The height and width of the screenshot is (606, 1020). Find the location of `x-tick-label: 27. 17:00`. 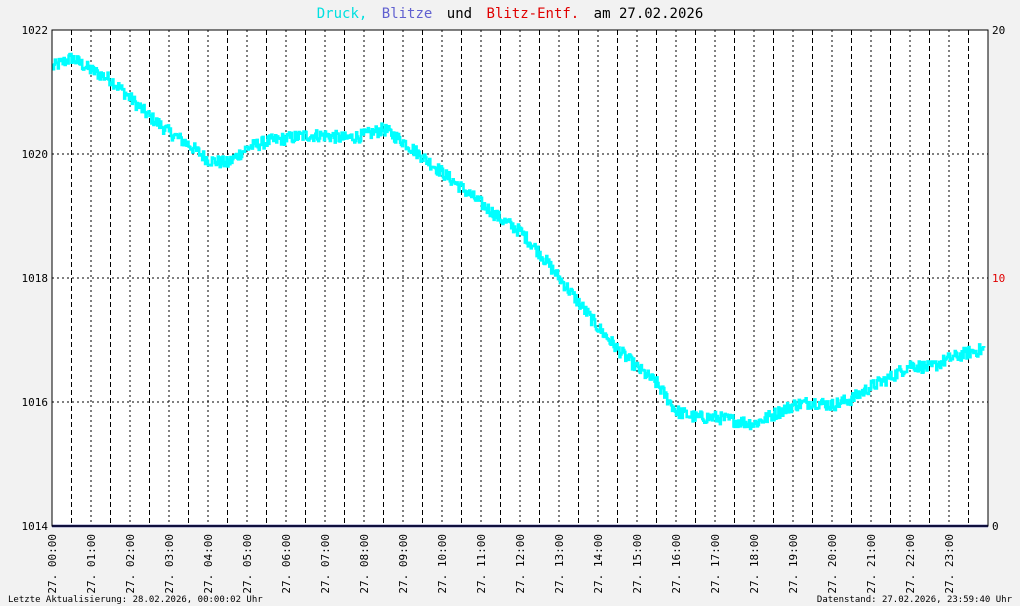

x-tick-label: 27. 17:00 is located at coordinates (715, 564).